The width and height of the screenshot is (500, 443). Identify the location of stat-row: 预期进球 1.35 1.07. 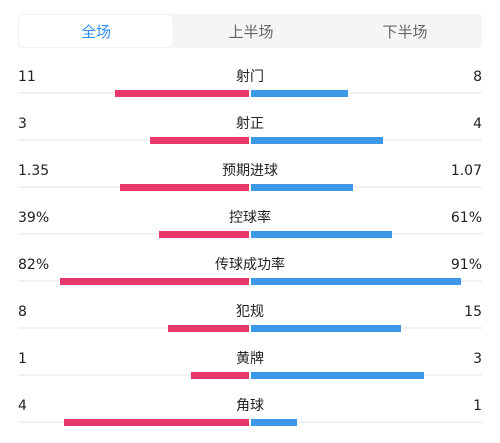
(250, 185).